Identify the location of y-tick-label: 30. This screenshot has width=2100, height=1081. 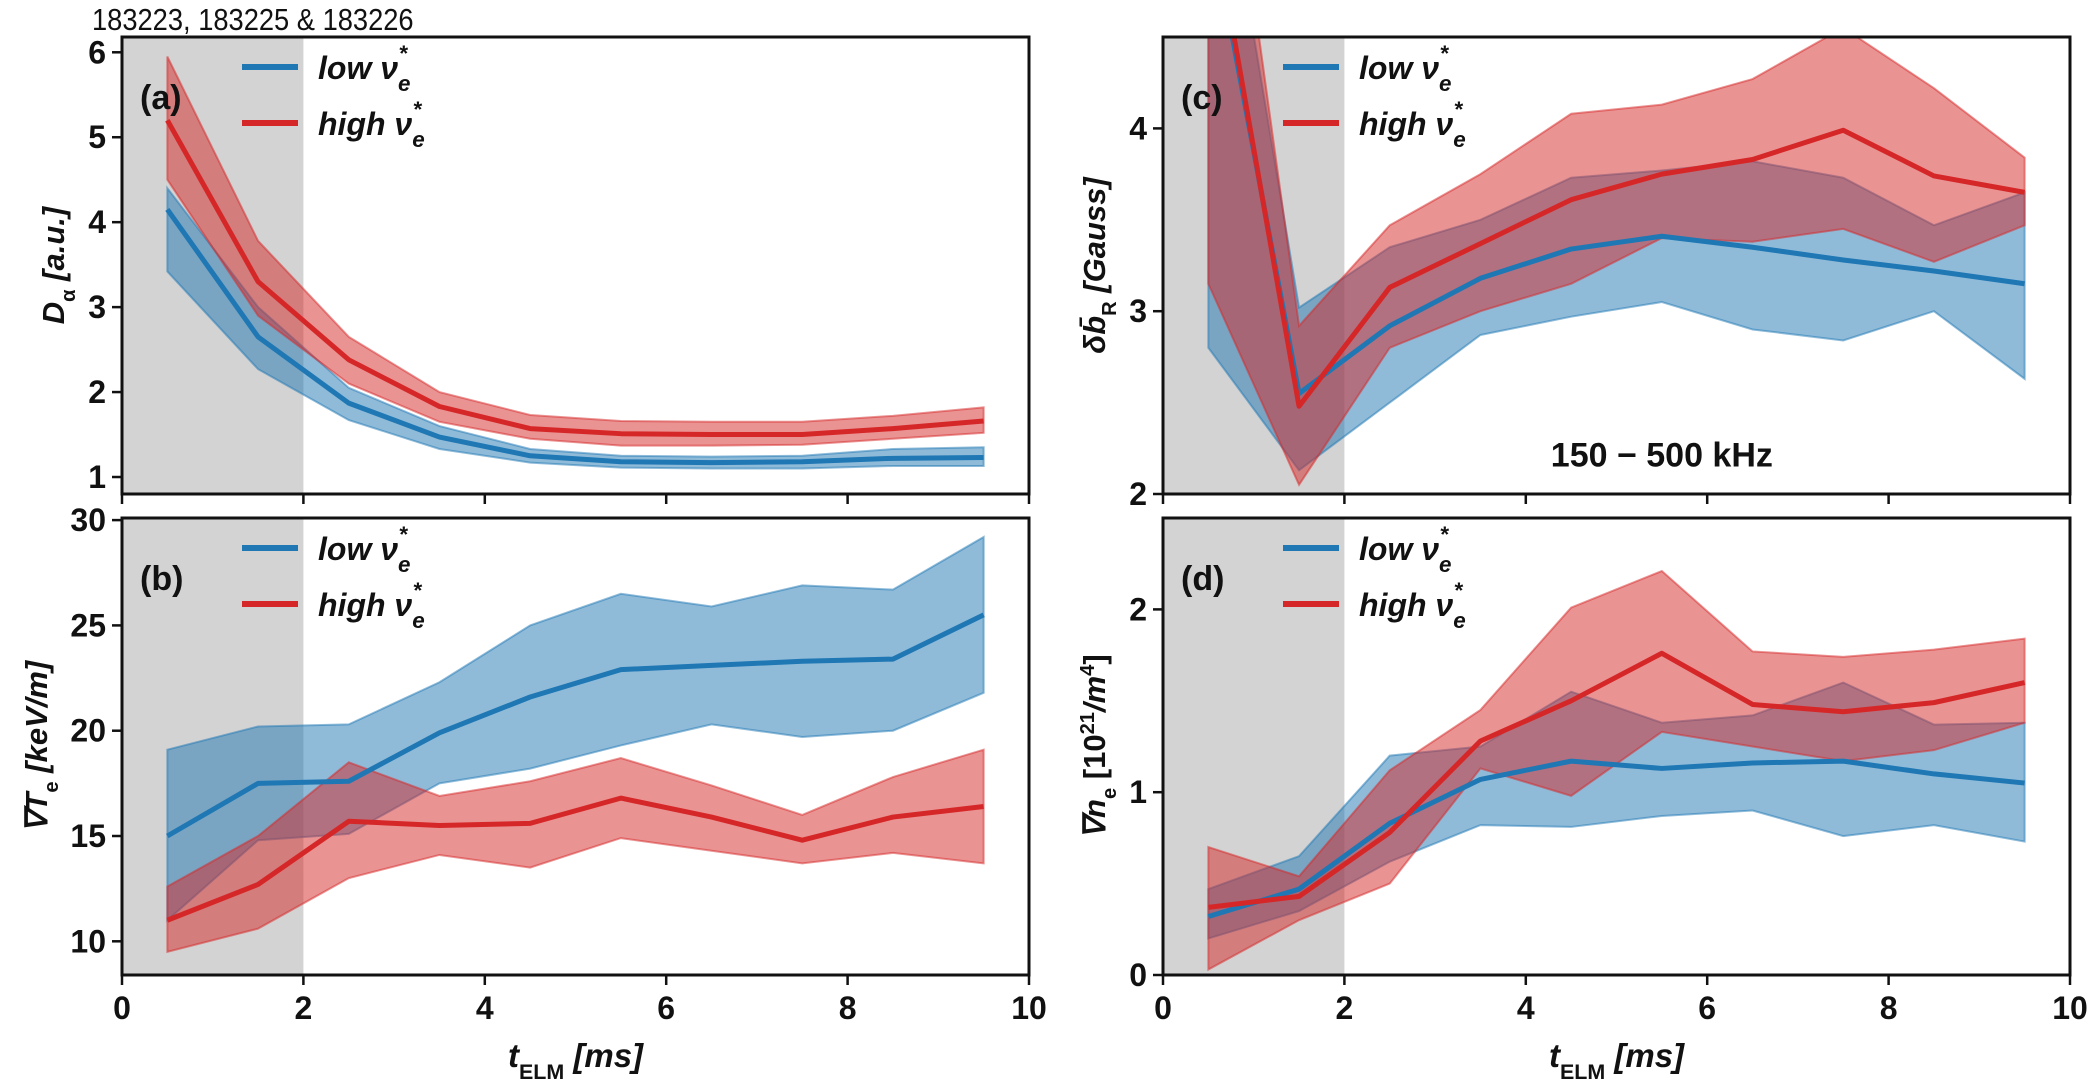
(88, 520).